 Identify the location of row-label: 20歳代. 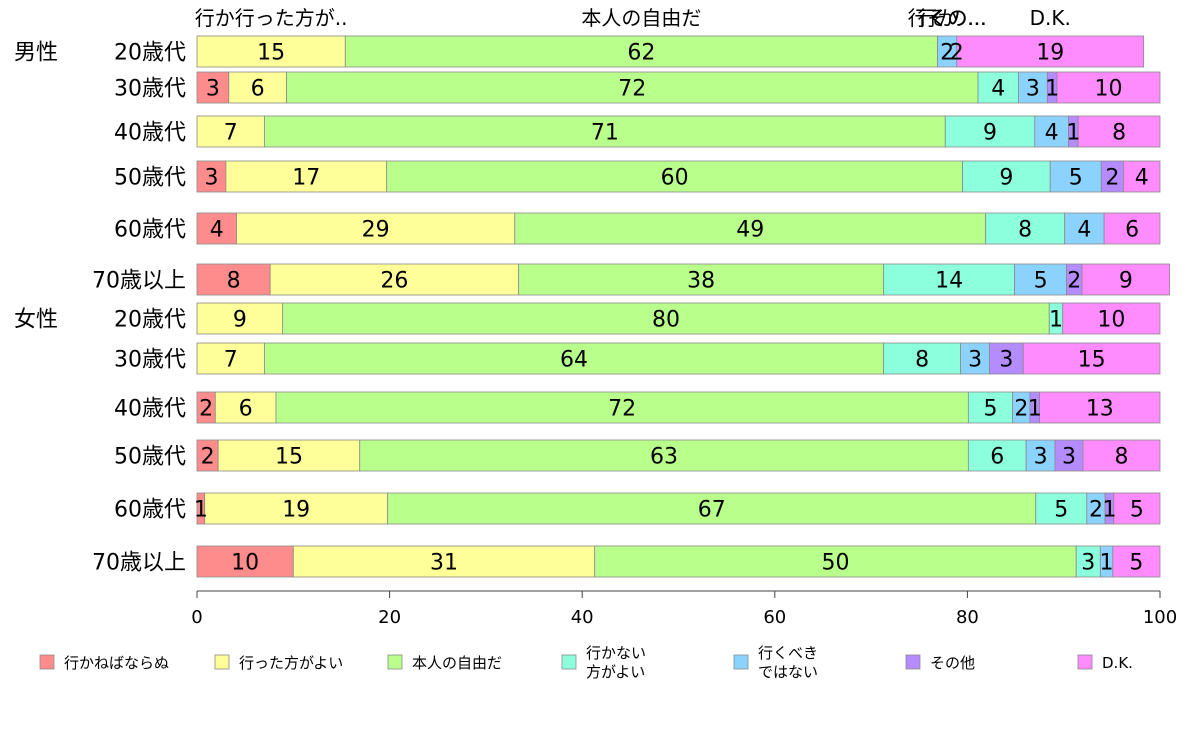
(150, 53).